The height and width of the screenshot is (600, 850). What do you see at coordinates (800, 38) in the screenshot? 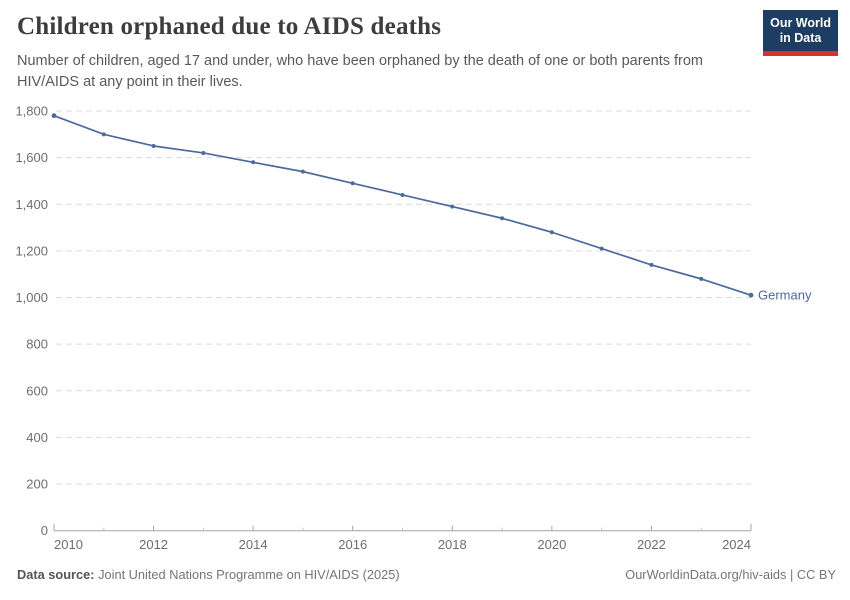
I see `owid-logo-line2: in Data` at bounding box center [800, 38].